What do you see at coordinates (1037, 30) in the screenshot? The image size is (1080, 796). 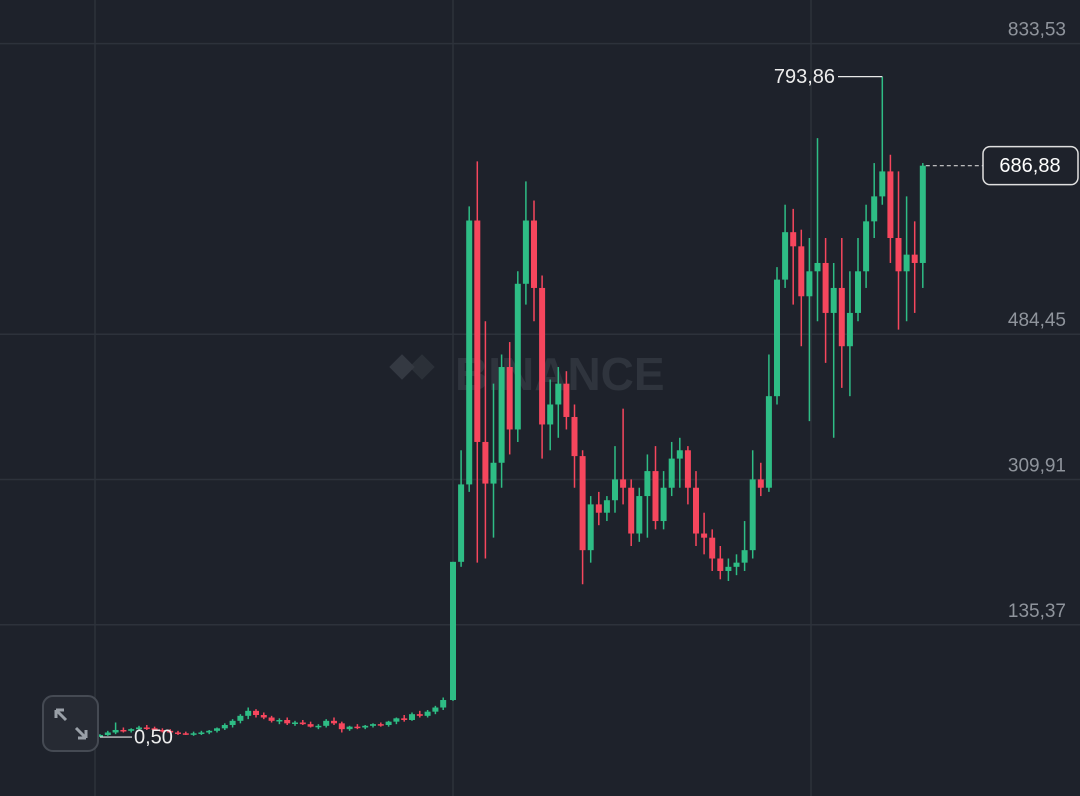 I see `y-tick-label: 833,53` at bounding box center [1037, 30].